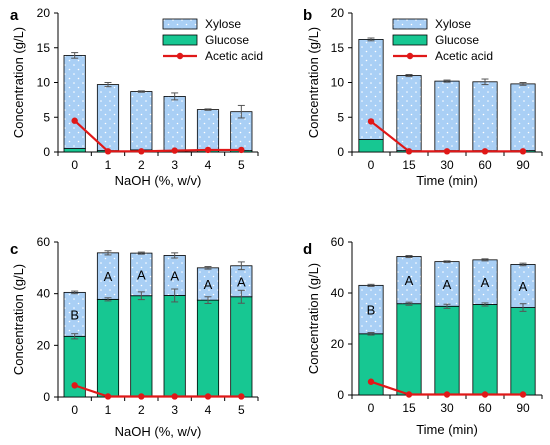 The width and height of the screenshot is (550, 445). Describe the element at coordinates (485, 408) in the screenshot. I see `x-tick-label: 60` at that location.